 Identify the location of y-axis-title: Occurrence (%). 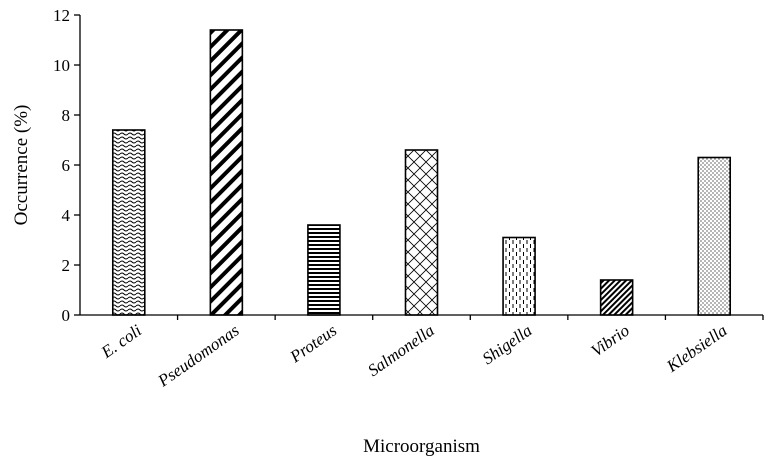
(21, 165).